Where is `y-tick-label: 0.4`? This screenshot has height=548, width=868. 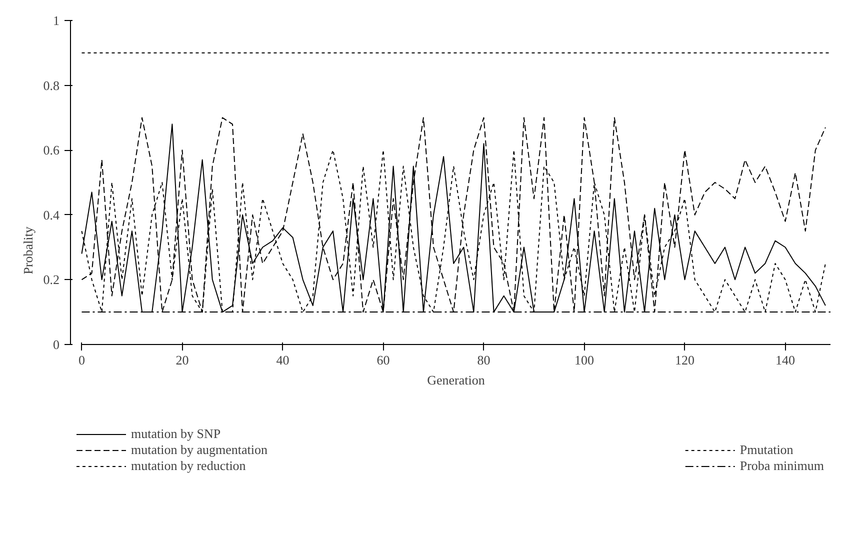 y-tick-label: 0.4 is located at coordinates (51, 214).